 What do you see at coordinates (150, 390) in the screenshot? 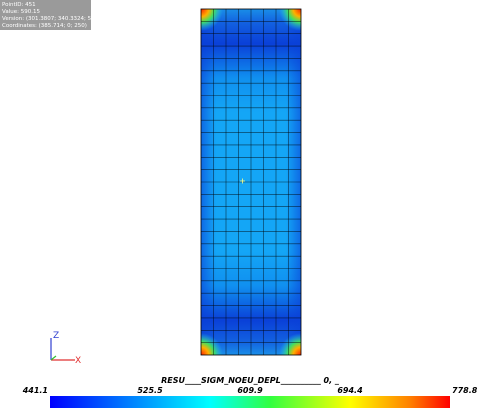
I see `color-bar-label: 525.5` at bounding box center [150, 390].